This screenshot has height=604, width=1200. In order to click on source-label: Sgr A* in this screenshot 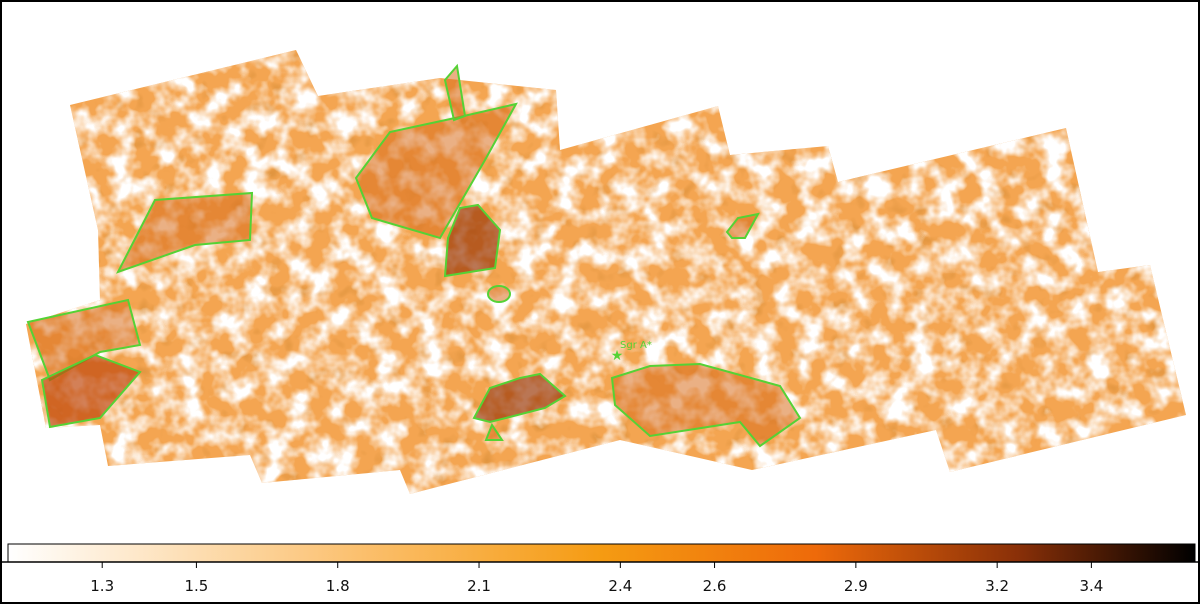, I will do `click(636, 345)`.